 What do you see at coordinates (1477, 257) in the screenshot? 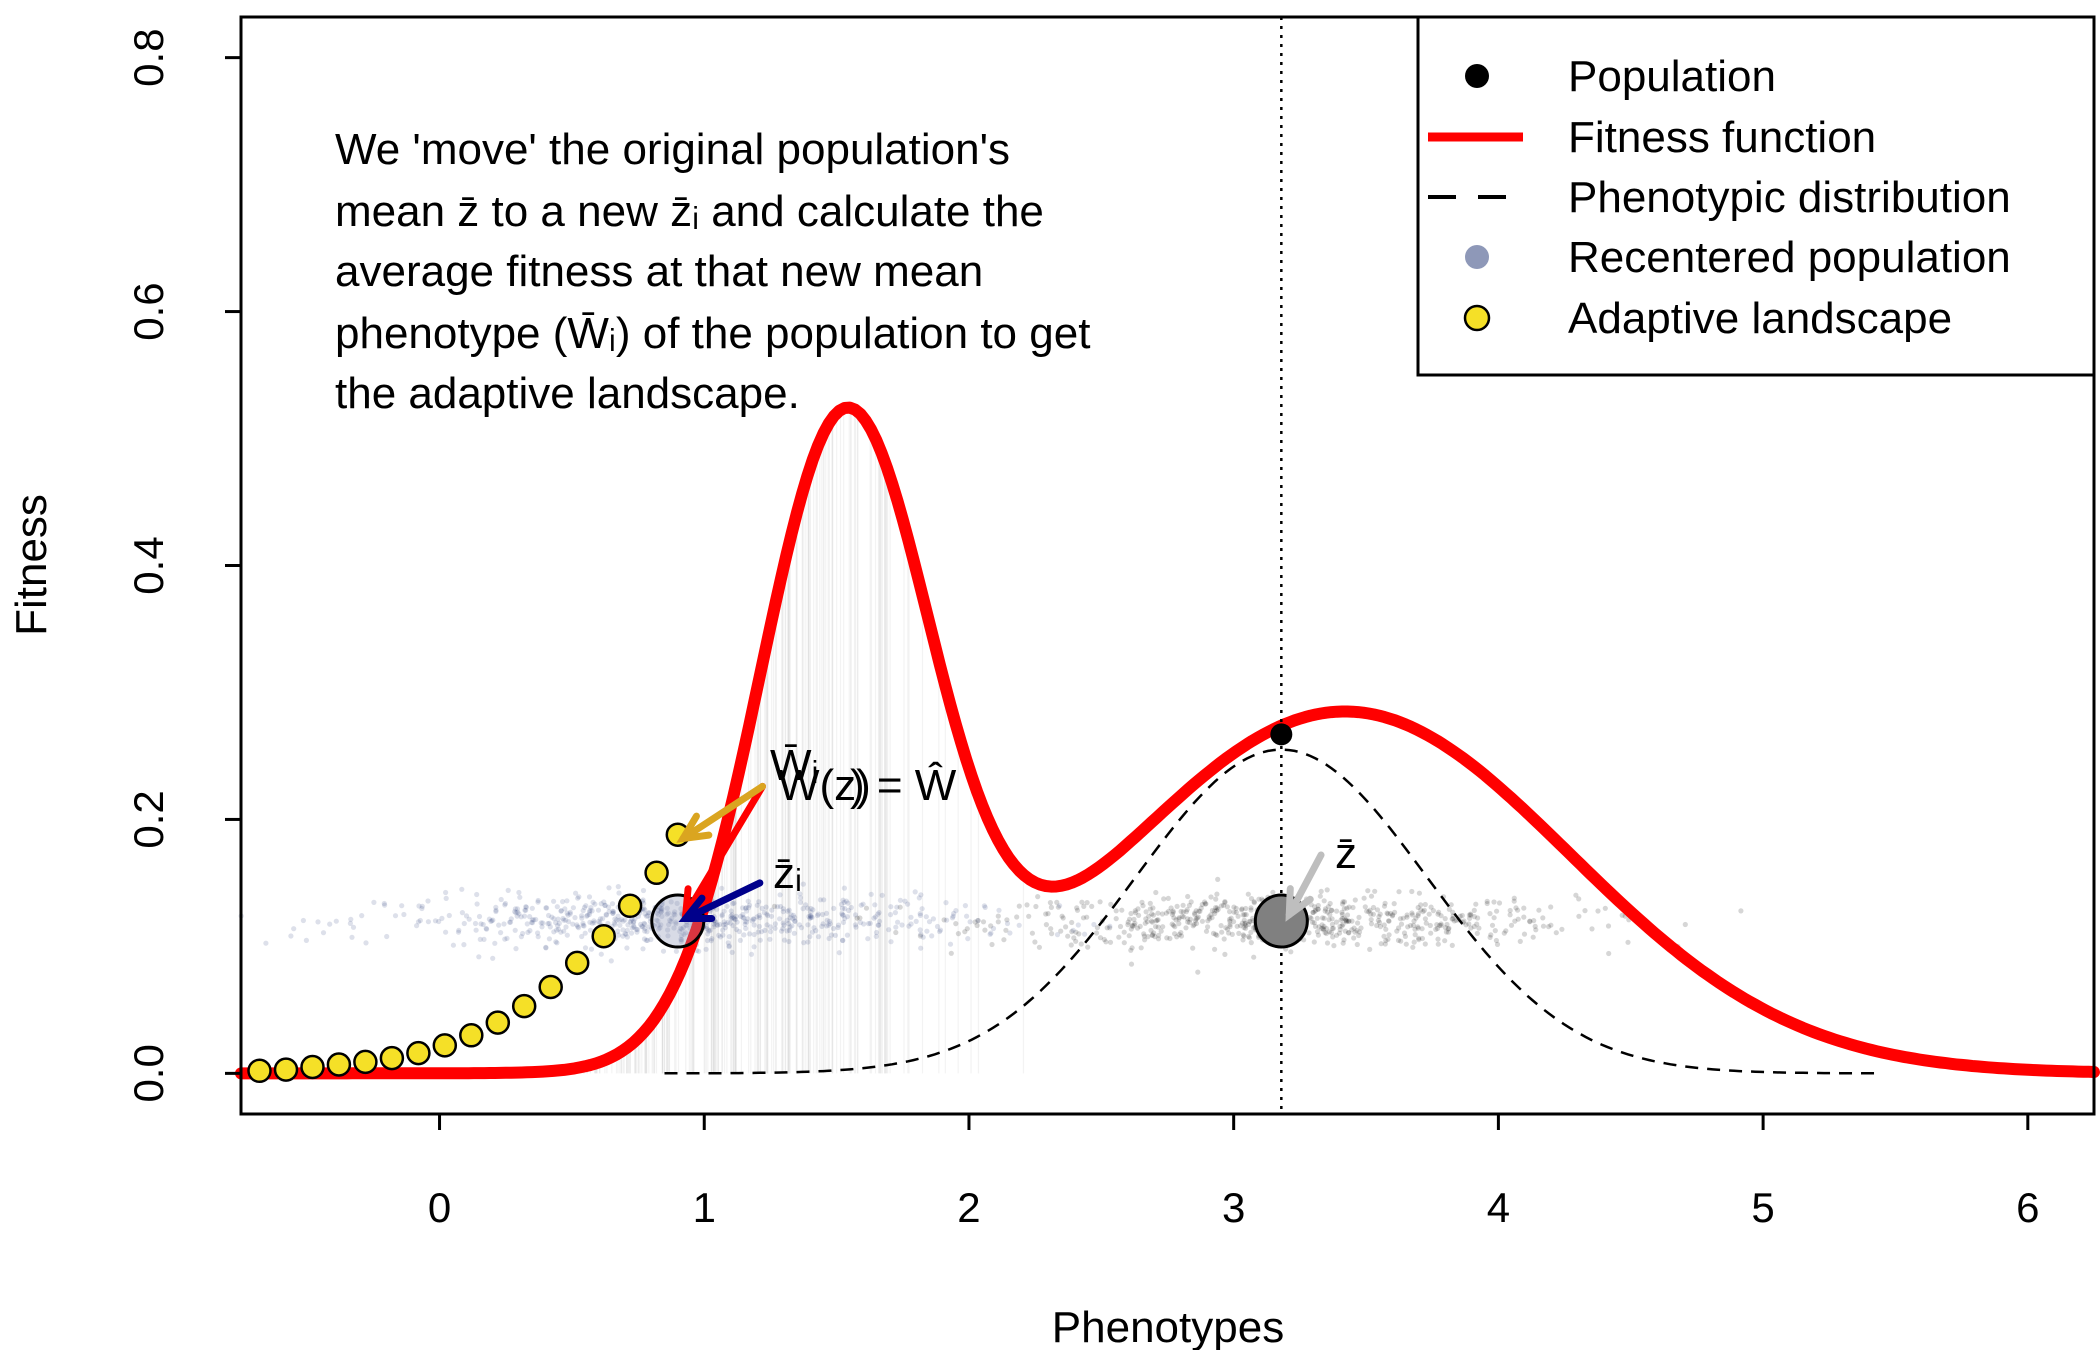
I see `legend-recentered-swatch` at bounding box center [1477, 257].